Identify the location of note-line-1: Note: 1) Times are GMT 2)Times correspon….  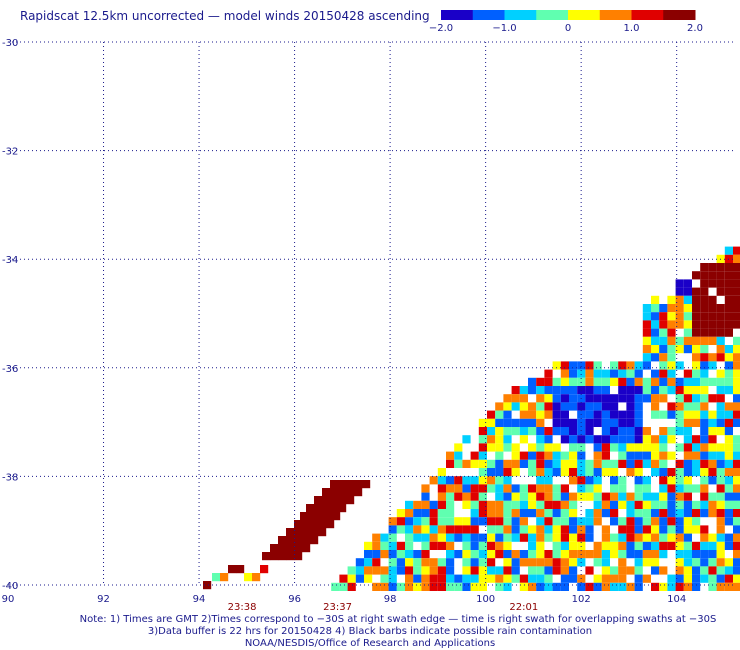
(398, 619).